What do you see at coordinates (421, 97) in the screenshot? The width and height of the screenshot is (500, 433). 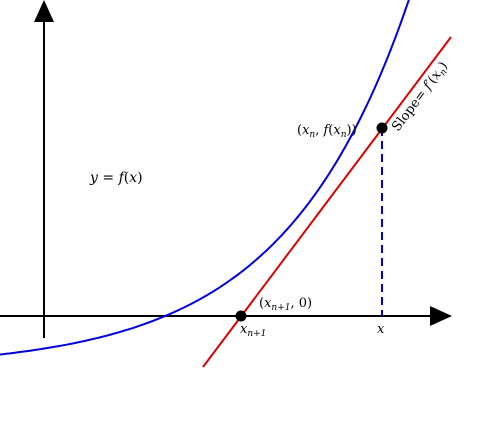 I see `slope-label: Slope= f′(xn)` at bounding box center [421, 97].